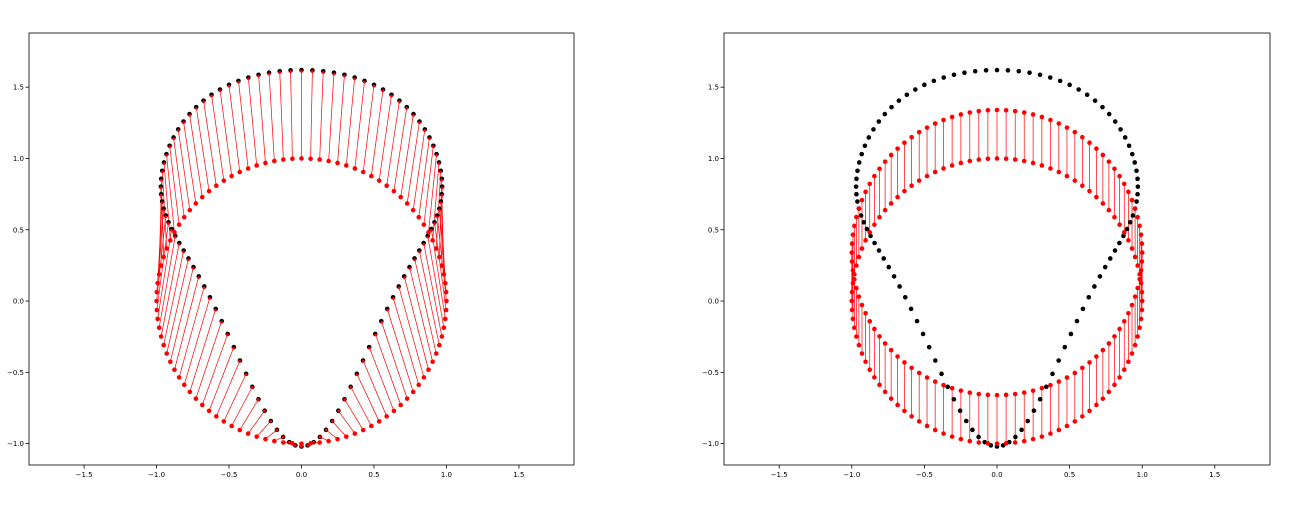 The image size is (1314, 520). What do you see at coordinates (713, 230) in the screenshot?
I see `y-tick-label: 0.5` at bounding box center [713, 230].